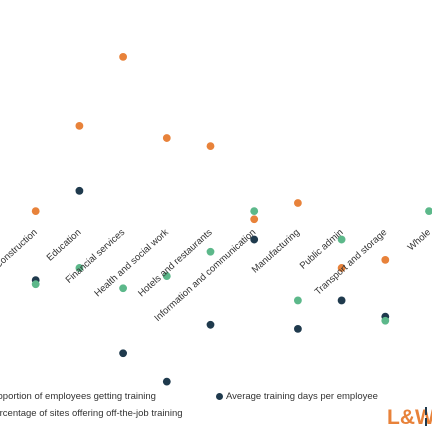  Describe the element at coordinates (175, 263) in the screenshot. I see `category-label: Hotels and restaurants` at that location.